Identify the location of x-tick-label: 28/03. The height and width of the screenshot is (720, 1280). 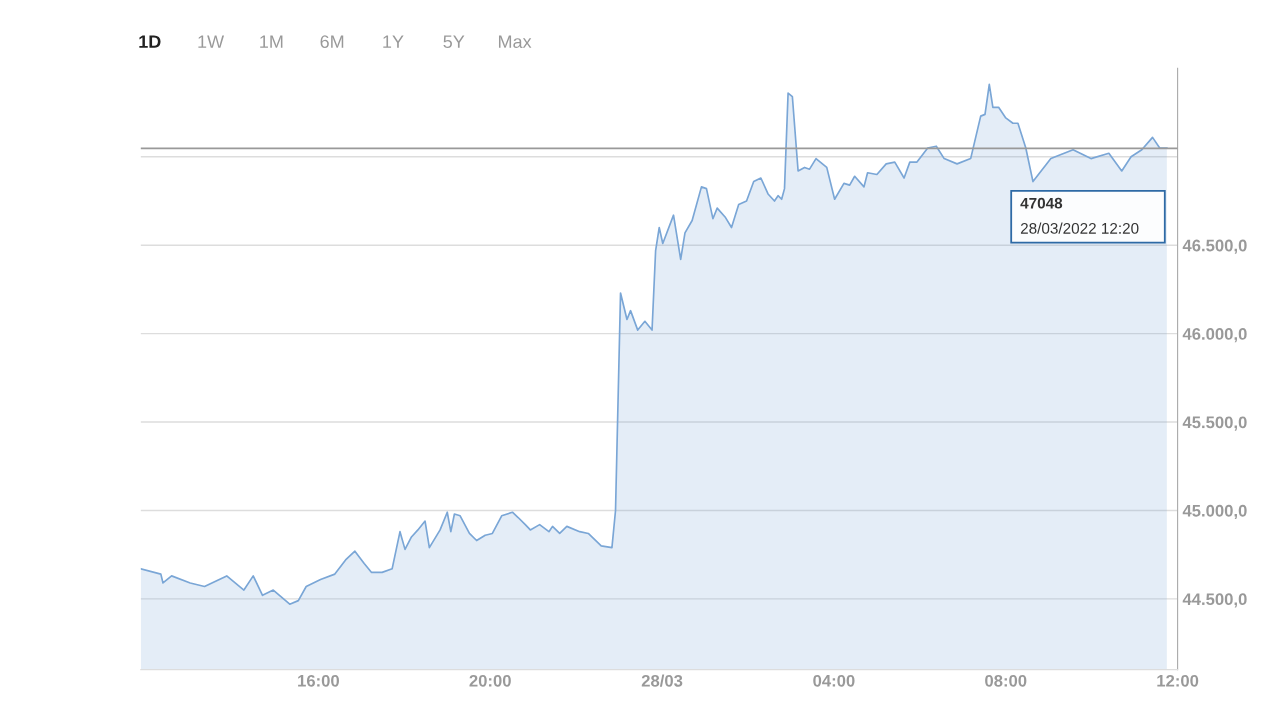
(662, 680).